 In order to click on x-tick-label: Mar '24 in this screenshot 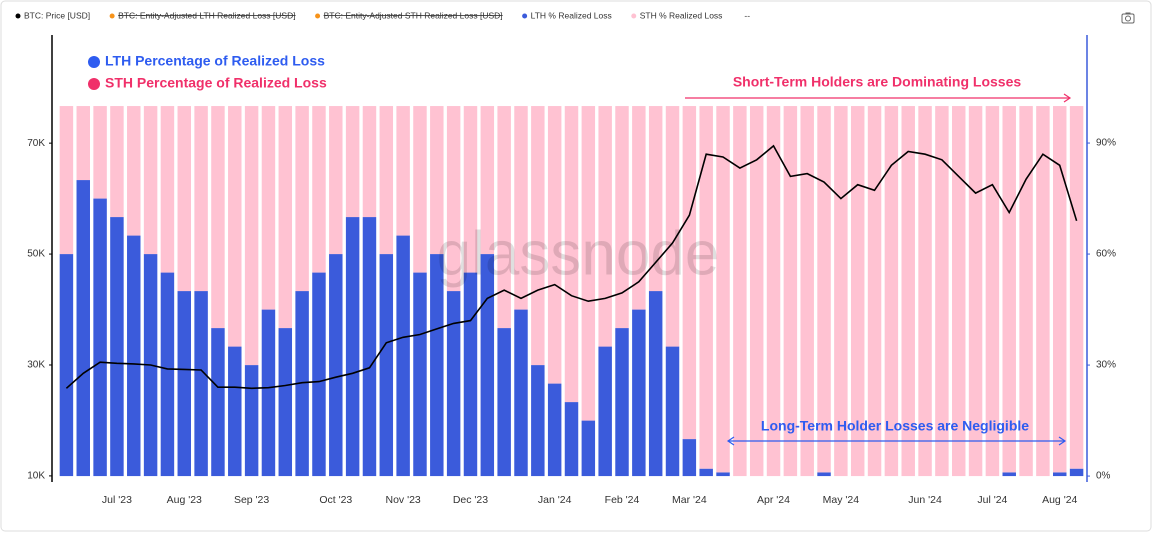, I will do `click(689, 500)`.